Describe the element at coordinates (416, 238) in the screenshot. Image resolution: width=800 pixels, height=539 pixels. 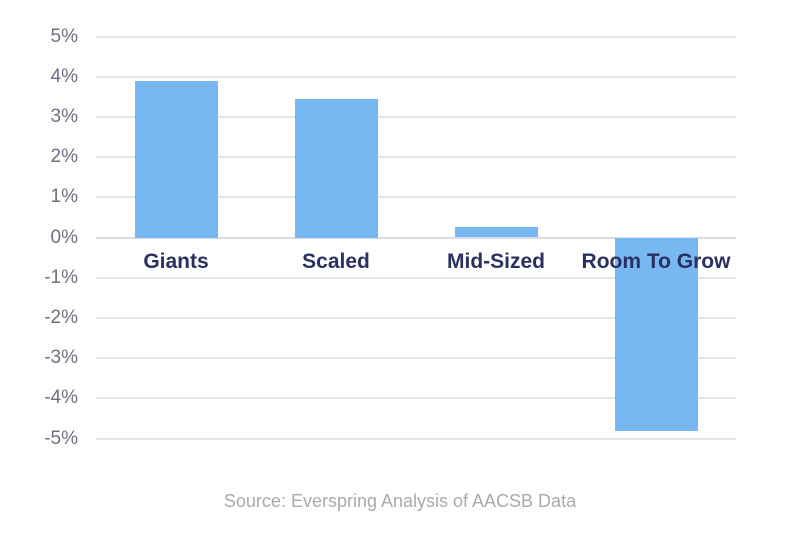
I see `gridline-zero` at that location.